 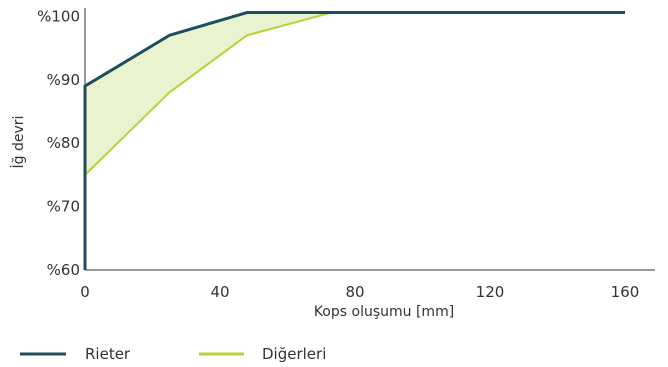 I want to click on legend-label-digerleri: Diğerleri, so click(x=294, y=354).